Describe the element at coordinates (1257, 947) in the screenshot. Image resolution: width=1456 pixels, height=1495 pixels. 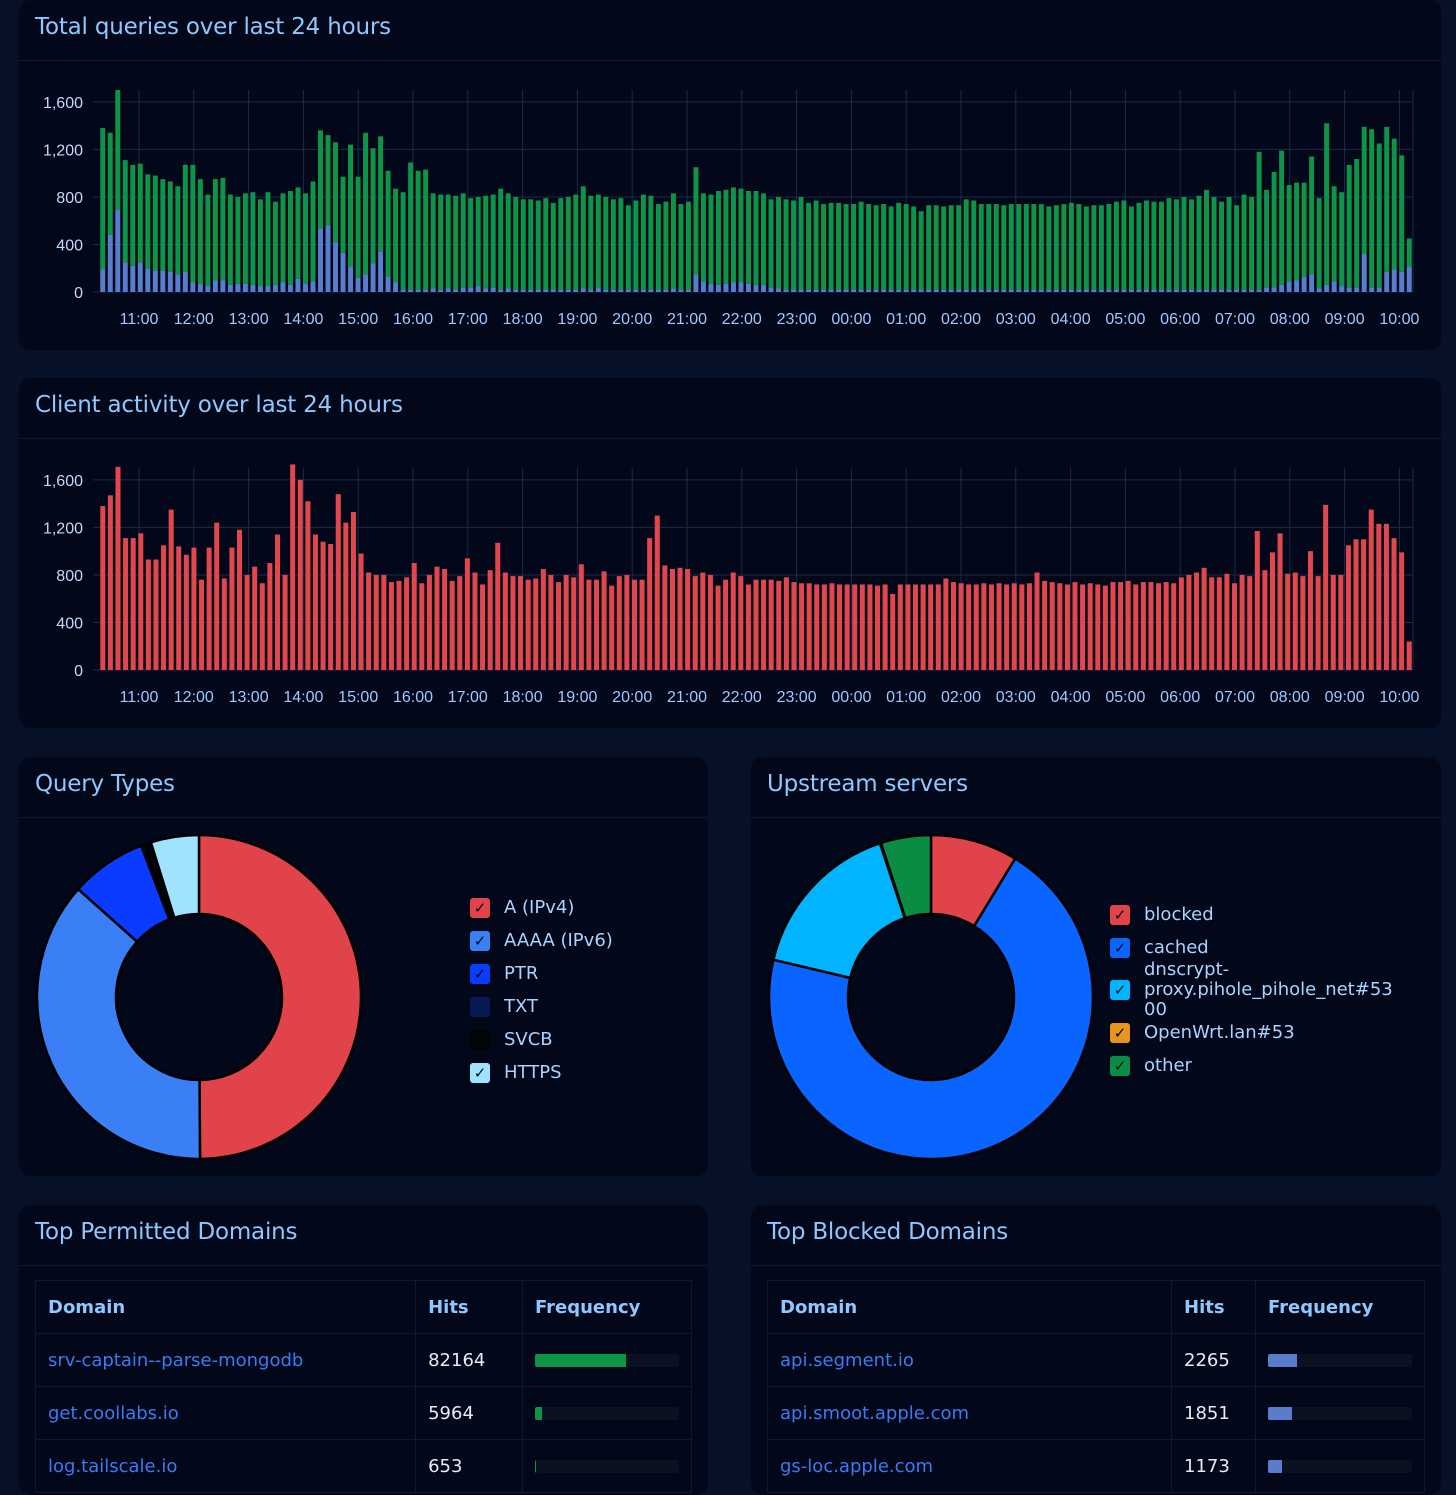
I see `legend-item: ✓ cached` at that location.